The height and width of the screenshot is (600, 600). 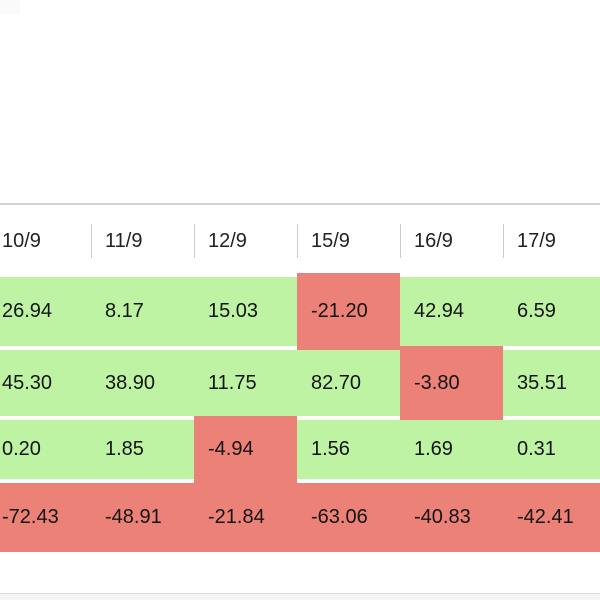 What do you see at coordinates (451, 517) in the screenshot?
I see `table-cell: -40.83` at bounding box center [451, 517].